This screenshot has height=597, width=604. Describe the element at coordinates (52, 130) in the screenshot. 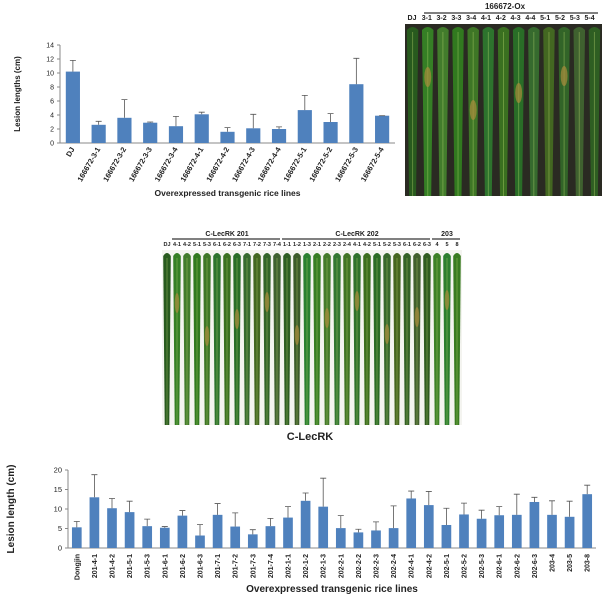

I see `y-tick-label: 2` at that location.